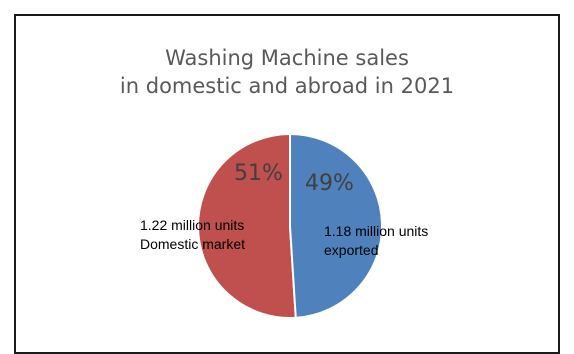  Describe the element at coordinates (376, 231) in the screenshot. I see `slice-label-exported-line-1: 1.18 million units` at that location.